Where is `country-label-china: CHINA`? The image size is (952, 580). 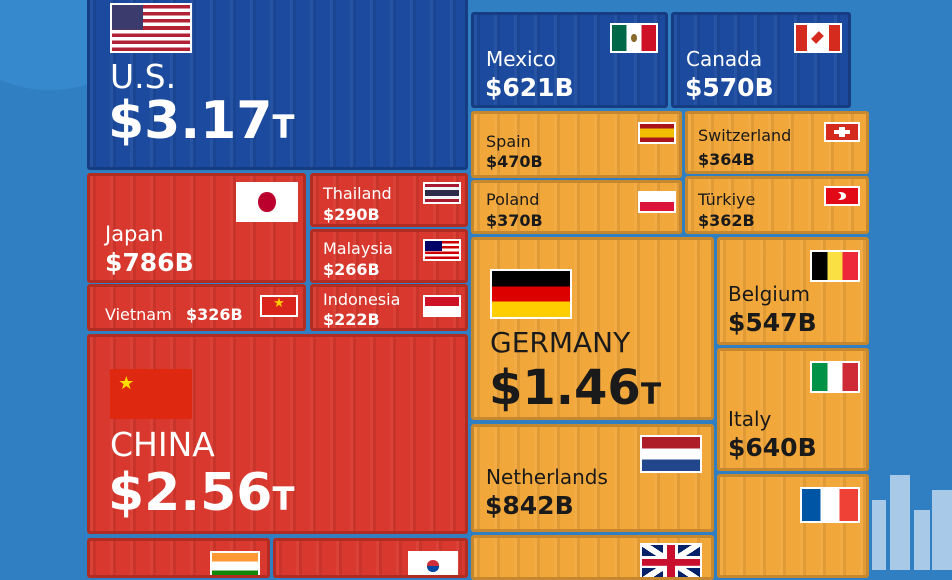
country-label-china: CHINA is located at coordinates (162, 444).